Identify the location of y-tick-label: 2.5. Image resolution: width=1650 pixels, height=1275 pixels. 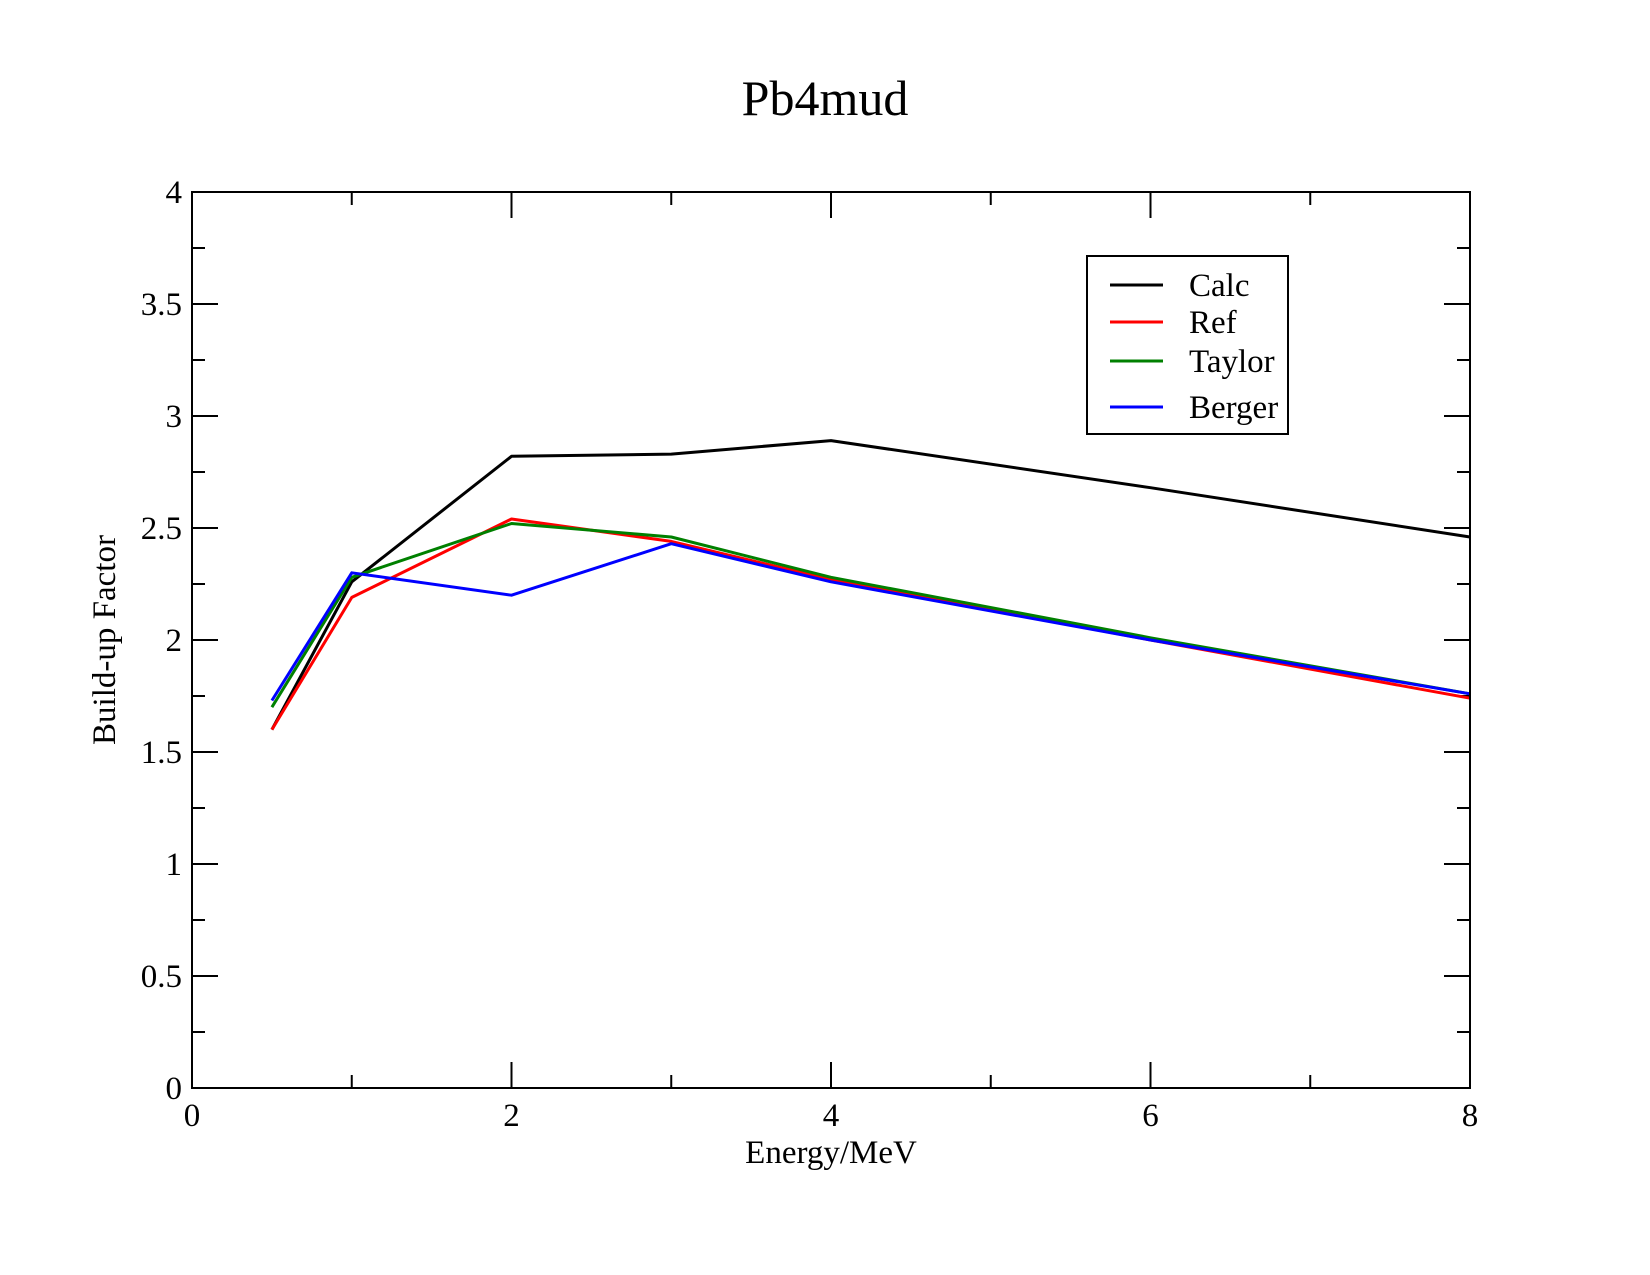
(161, 529).